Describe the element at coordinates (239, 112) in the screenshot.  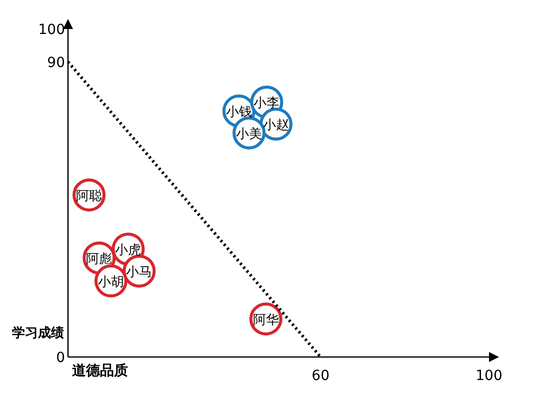
I see `annotation: 小钱` at that location.